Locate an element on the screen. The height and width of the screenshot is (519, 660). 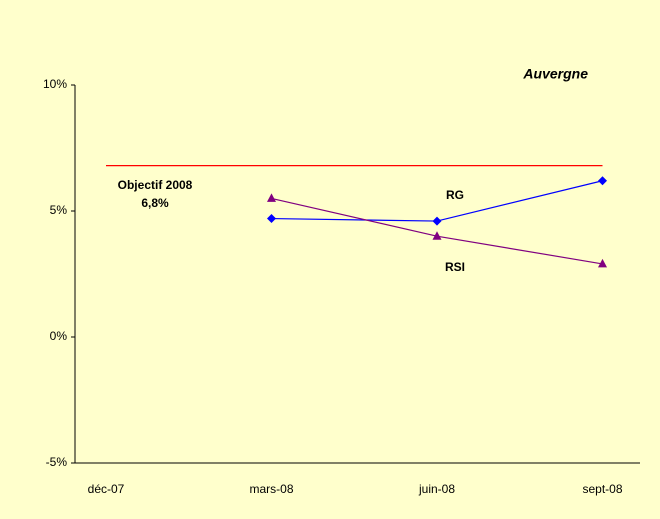
y-tick-label: -5% is located at coordinates (57, 462).